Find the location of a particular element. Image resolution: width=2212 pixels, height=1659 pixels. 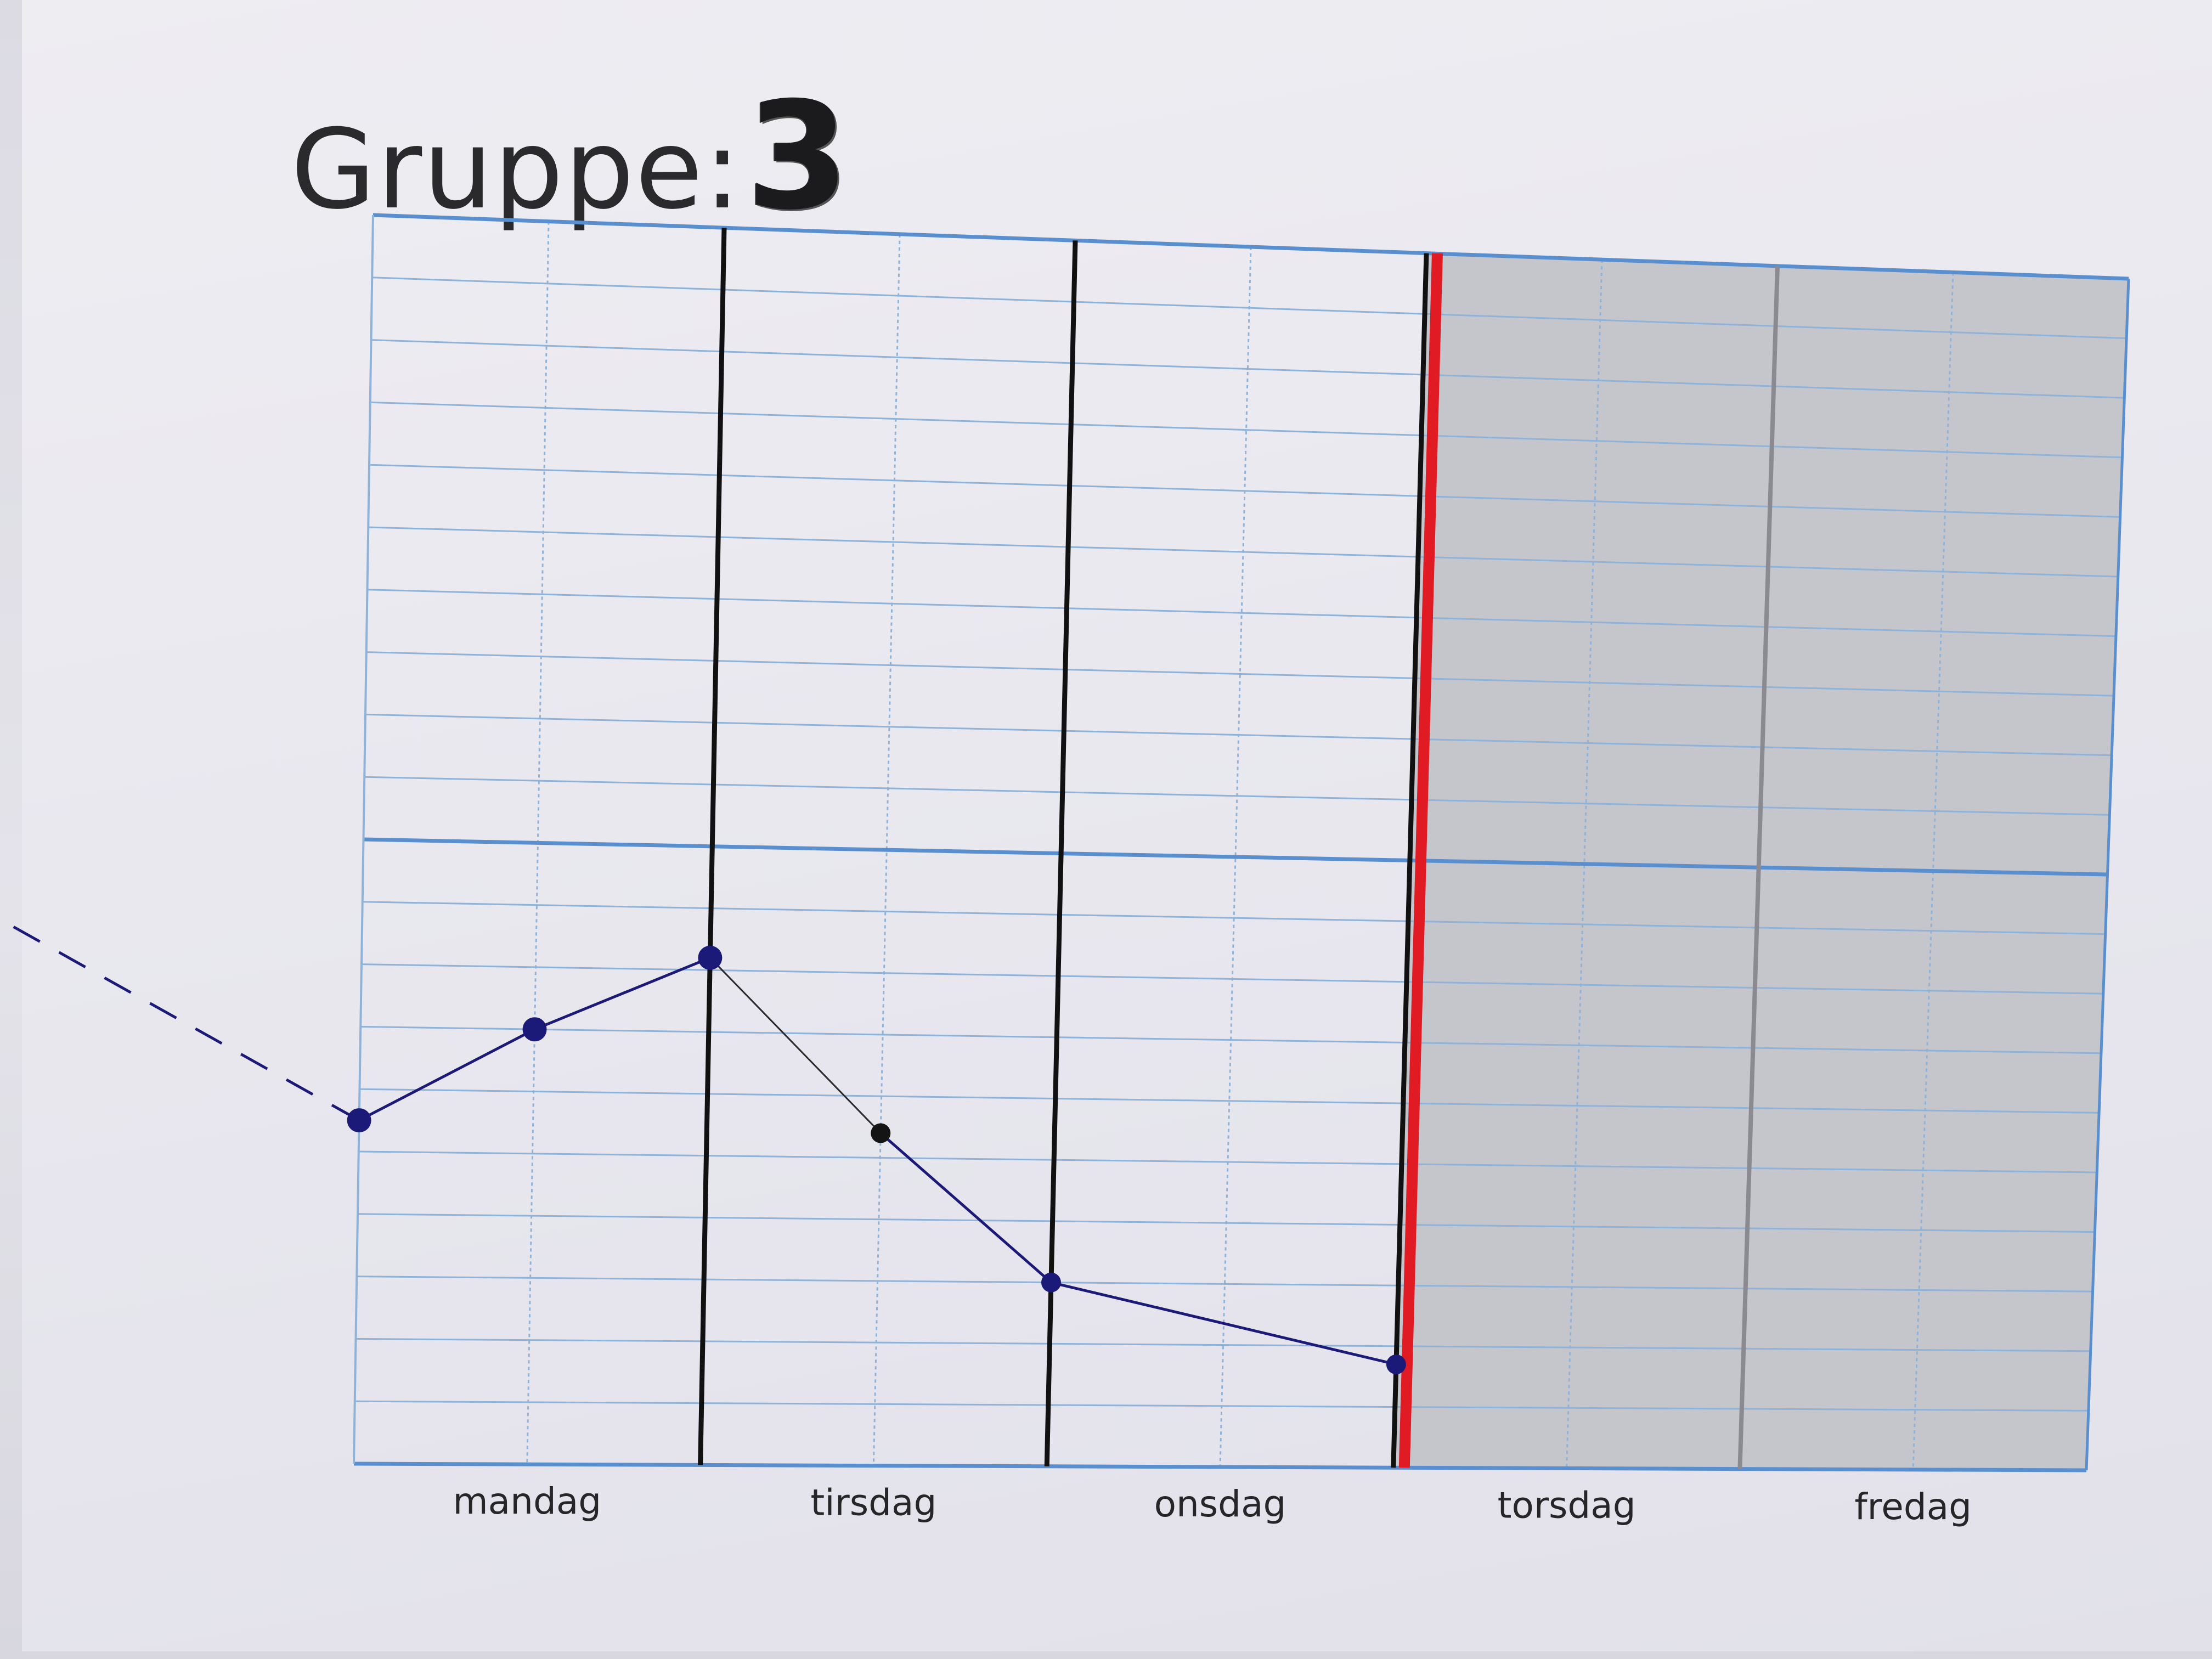

x-axis-labels: mandag tirsdag onsdag torsdag fredag is located at coordinates (1212, 1504).